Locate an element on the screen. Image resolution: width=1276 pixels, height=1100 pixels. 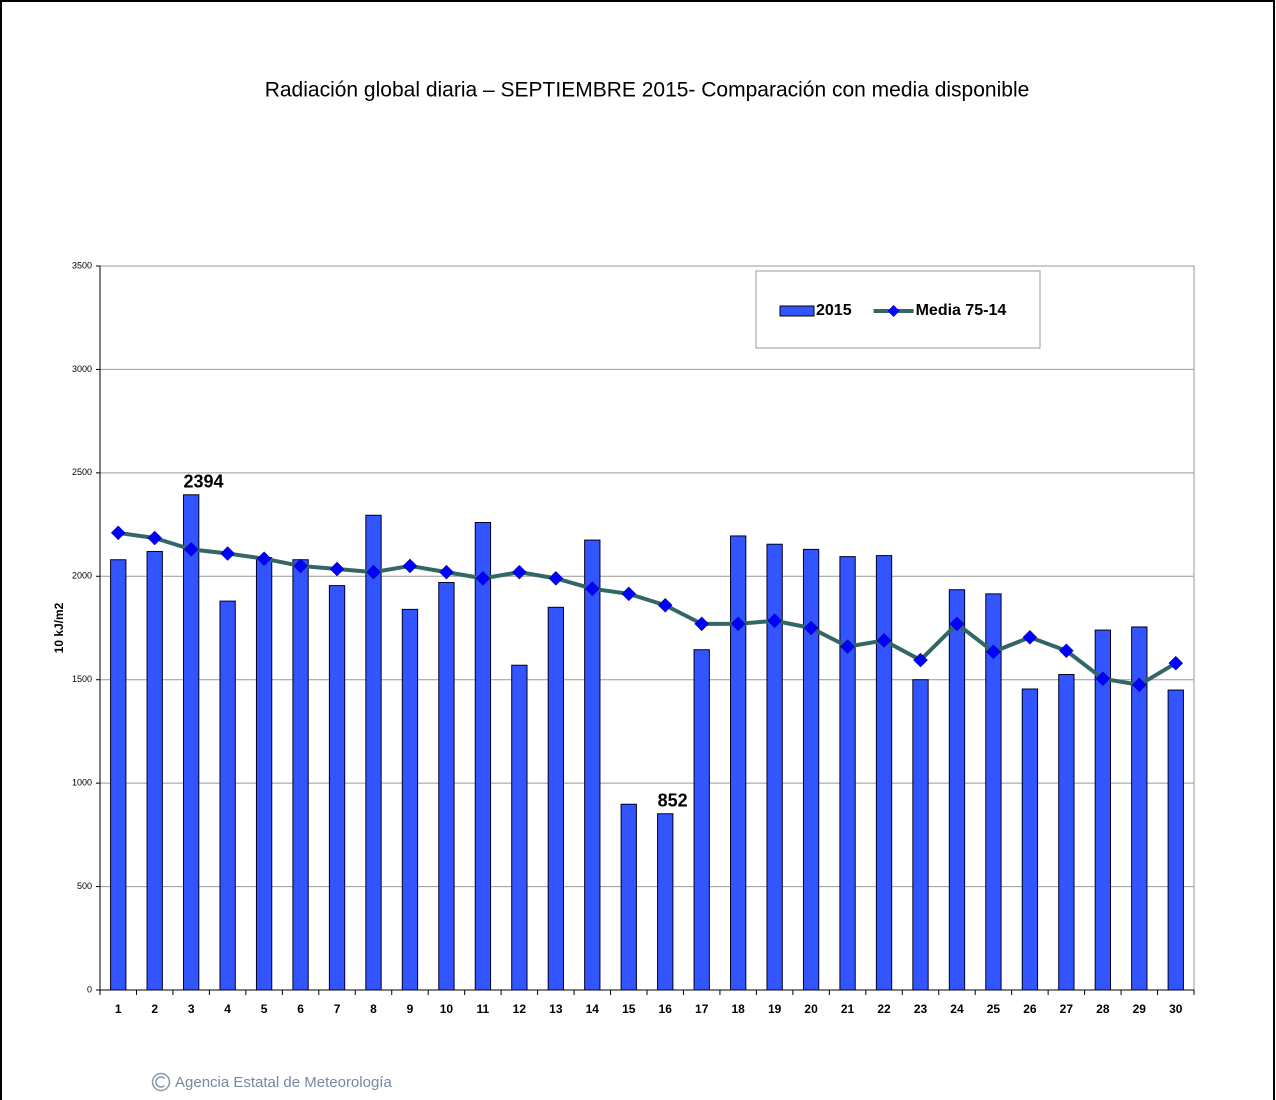
x-tick-label: 13 is located at coordinates (556, 1009).